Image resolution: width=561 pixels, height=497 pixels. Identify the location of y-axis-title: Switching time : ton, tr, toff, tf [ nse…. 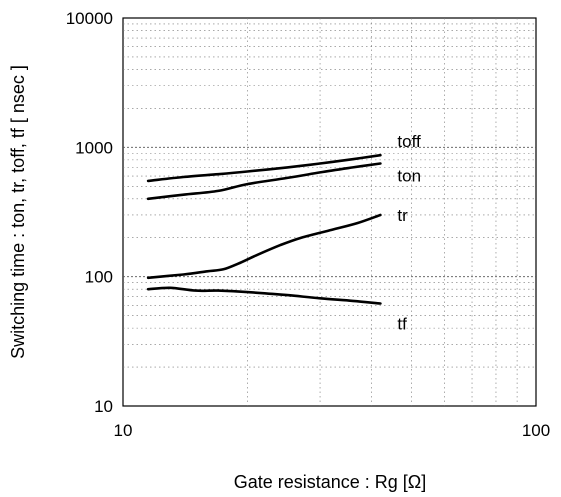
(18, 212).